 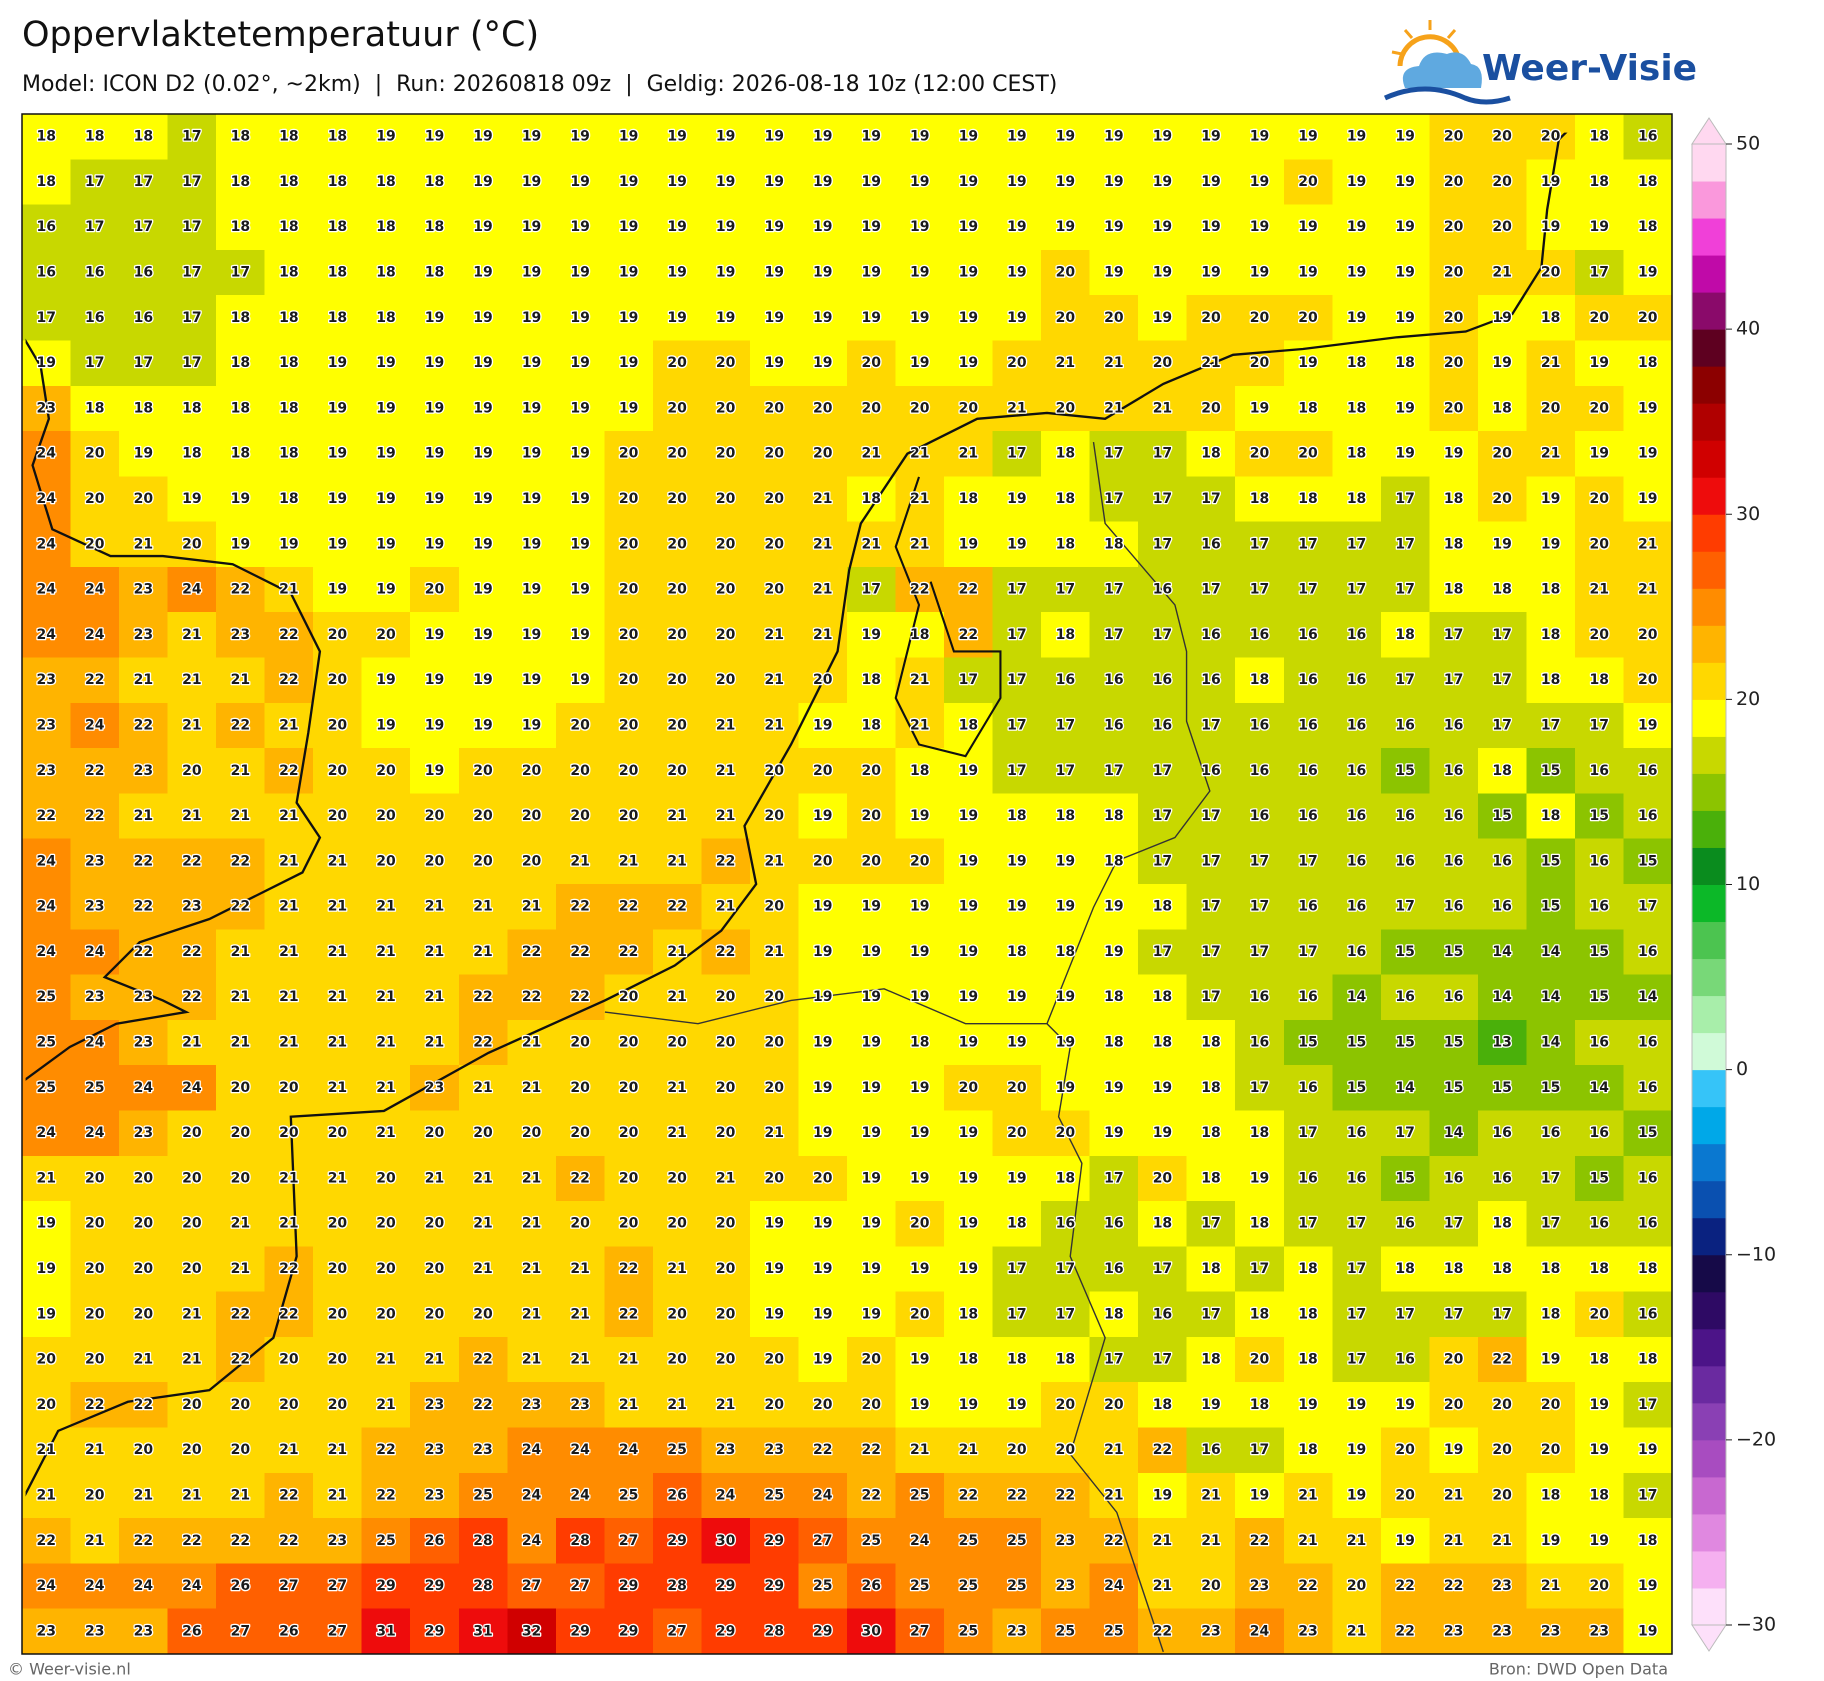 I want to click on cell-value: 14, so click(x=1551, y=952).